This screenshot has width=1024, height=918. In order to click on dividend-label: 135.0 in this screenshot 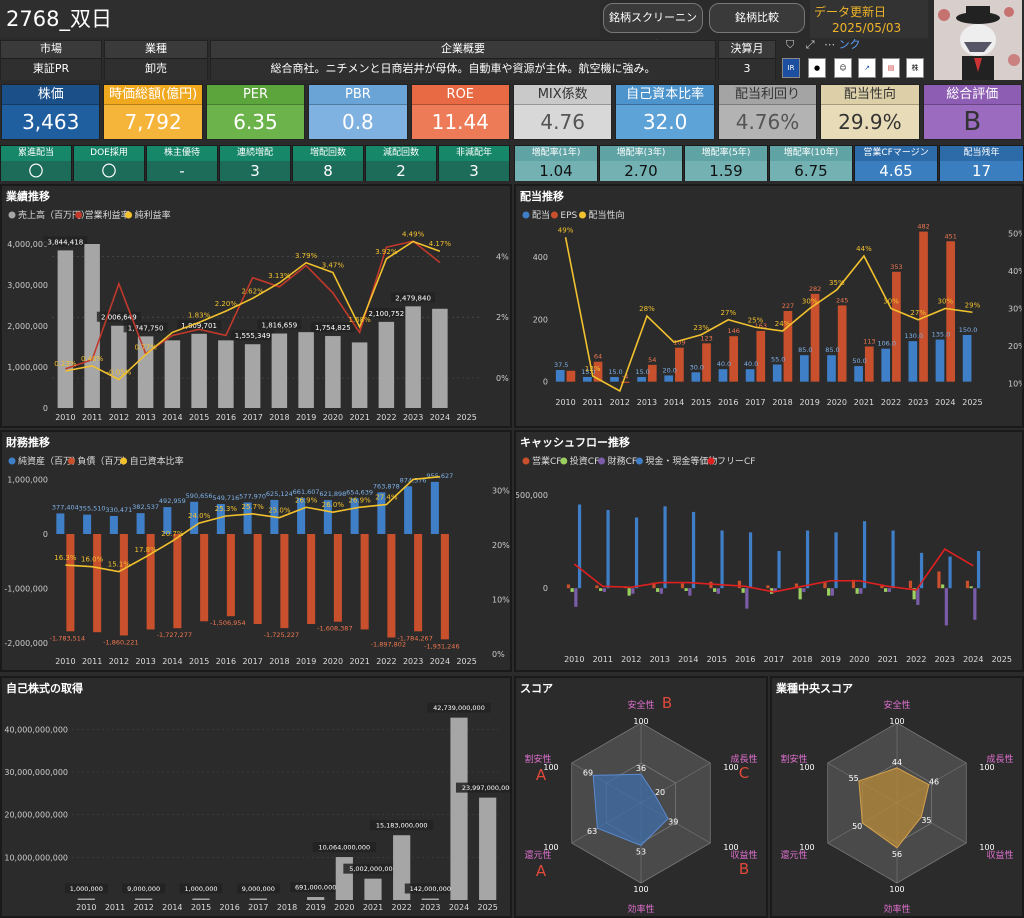, I will do `click(941, 335)`.